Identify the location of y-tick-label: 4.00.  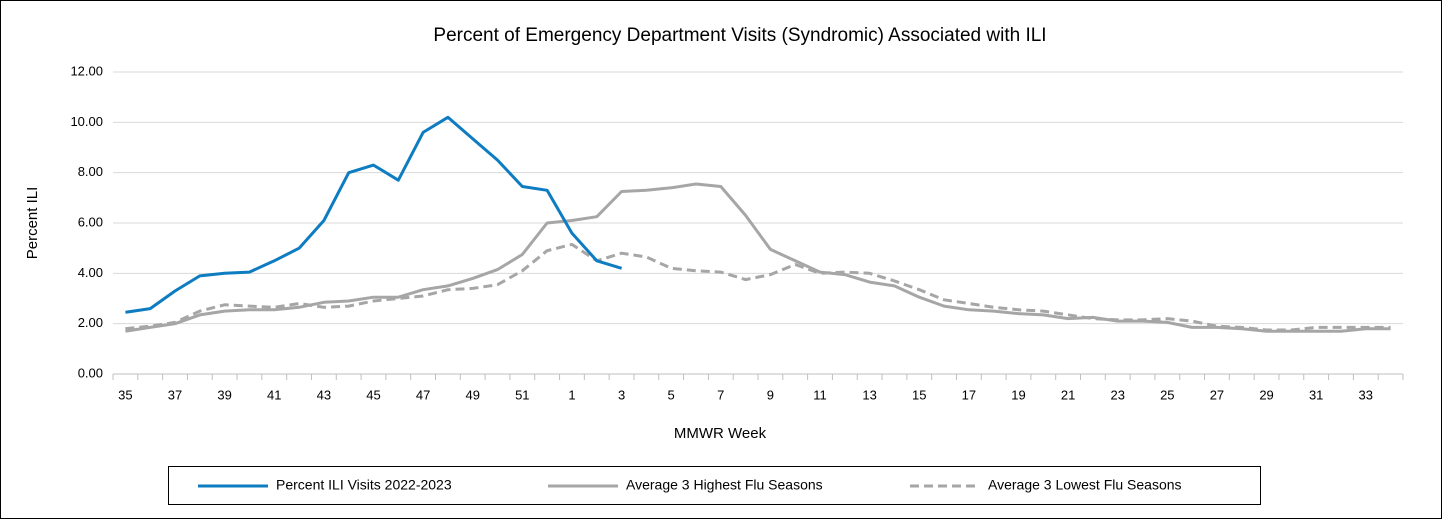
(90, 272).